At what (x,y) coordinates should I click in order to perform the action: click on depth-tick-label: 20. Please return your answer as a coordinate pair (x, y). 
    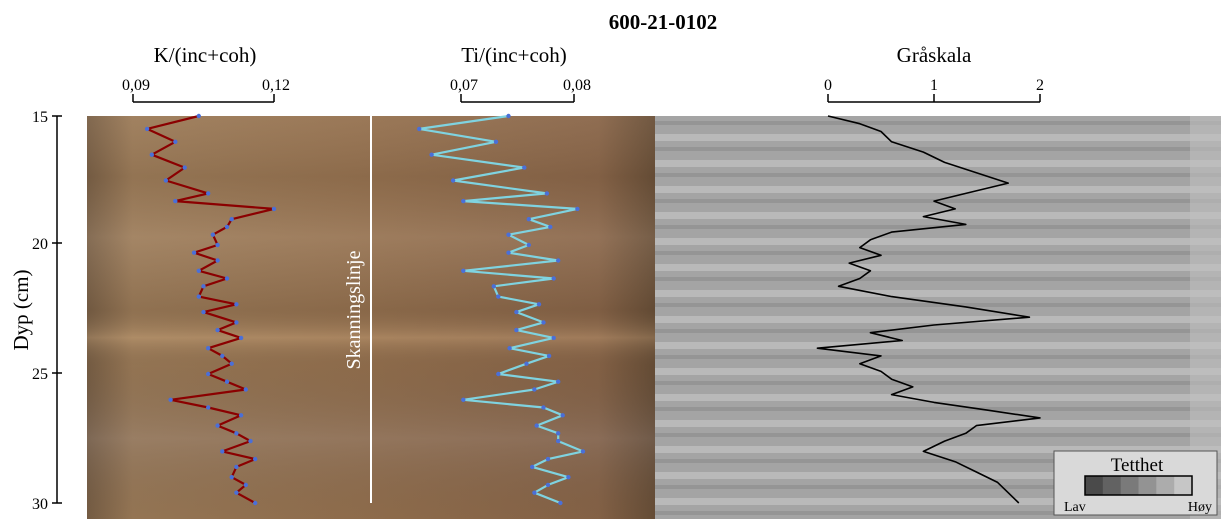
    Looking at the image, I should click on (40, 244).